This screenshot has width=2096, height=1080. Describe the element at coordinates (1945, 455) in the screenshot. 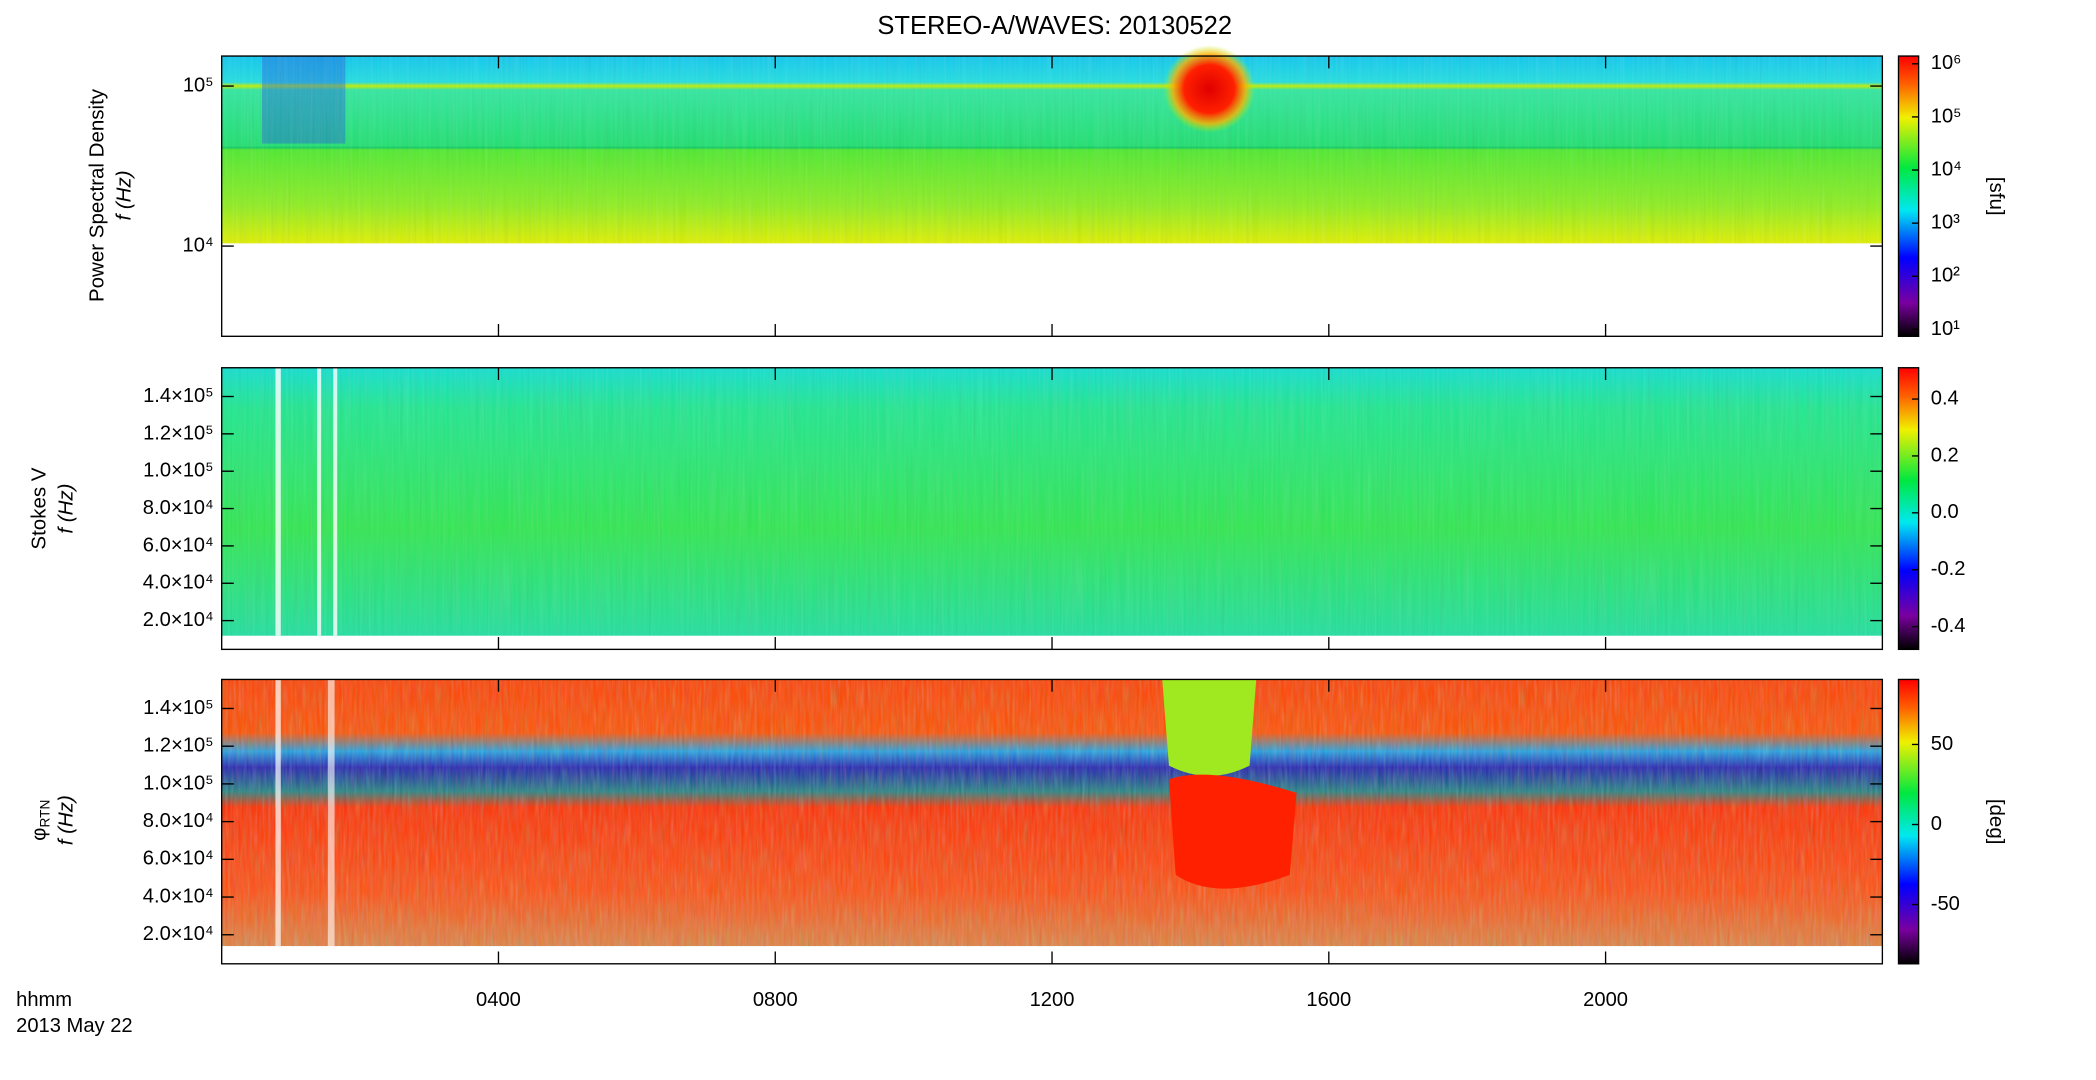

I see `colorbar-tick-label: 0.2` at that location.